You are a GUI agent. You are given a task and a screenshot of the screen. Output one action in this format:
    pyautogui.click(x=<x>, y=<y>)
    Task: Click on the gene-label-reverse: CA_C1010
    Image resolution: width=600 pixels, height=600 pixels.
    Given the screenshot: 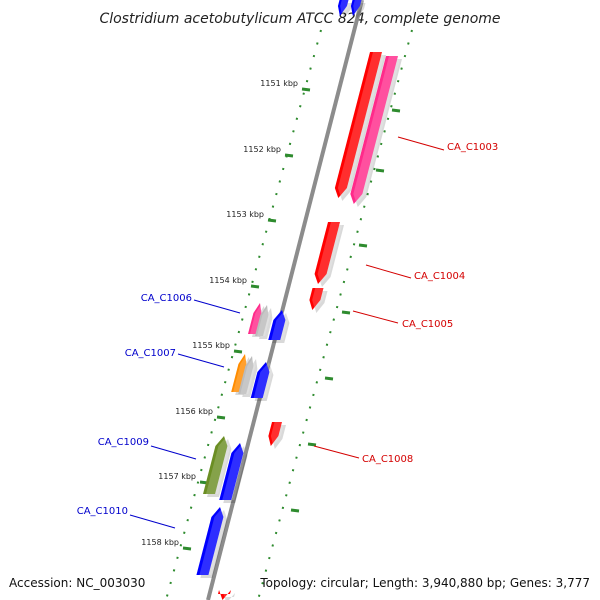 What is the action you would take?
    pyautogui.click(x=102, y=511)
    